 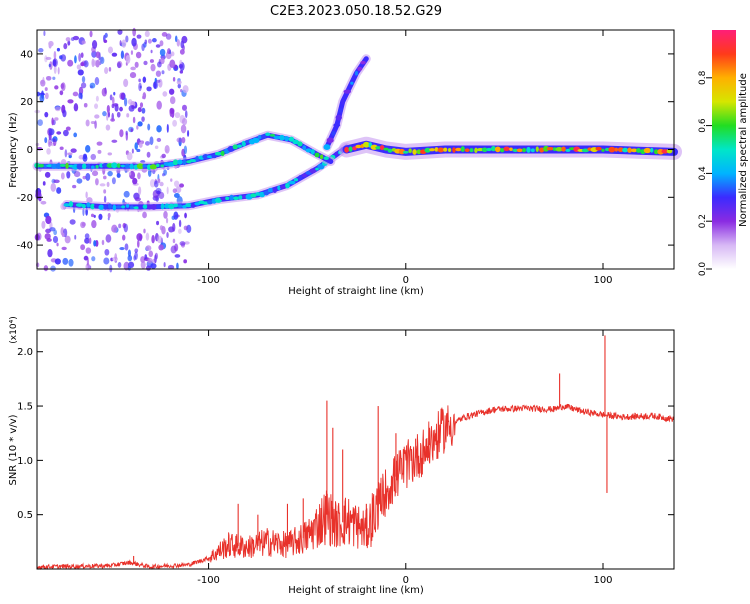 I want to click on colorbar-ticks: 0.0 0.2 0.4 0.6 0.8, so click(x=705, y=173).